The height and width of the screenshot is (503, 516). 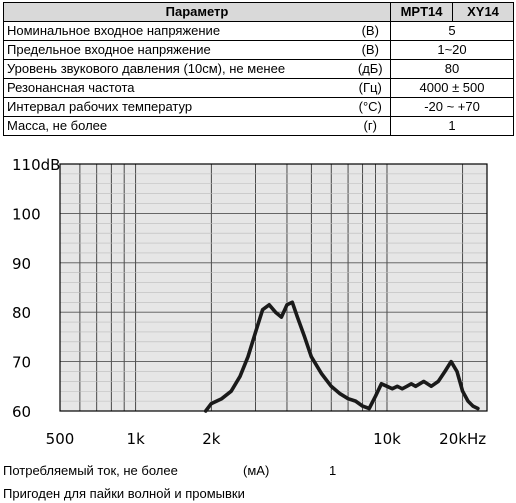 I want to click on x-axis: 500 1k 2k 10k 20kHz, so click(x=266, y=439).